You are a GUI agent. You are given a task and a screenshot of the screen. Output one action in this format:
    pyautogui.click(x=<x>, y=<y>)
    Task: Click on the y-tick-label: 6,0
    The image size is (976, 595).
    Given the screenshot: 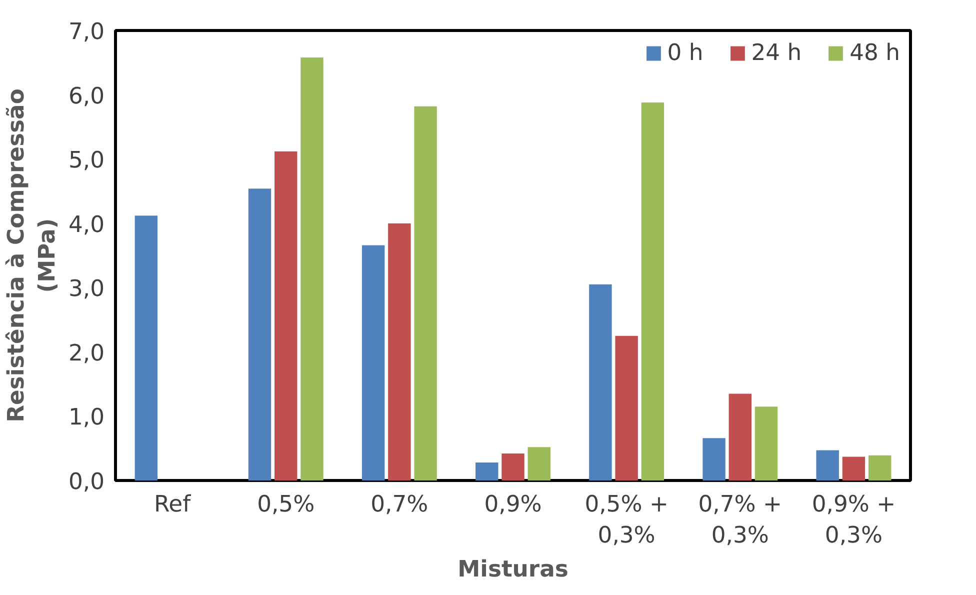 What is the action you would take?
    pyautogui.click(x=86, y=96)
    